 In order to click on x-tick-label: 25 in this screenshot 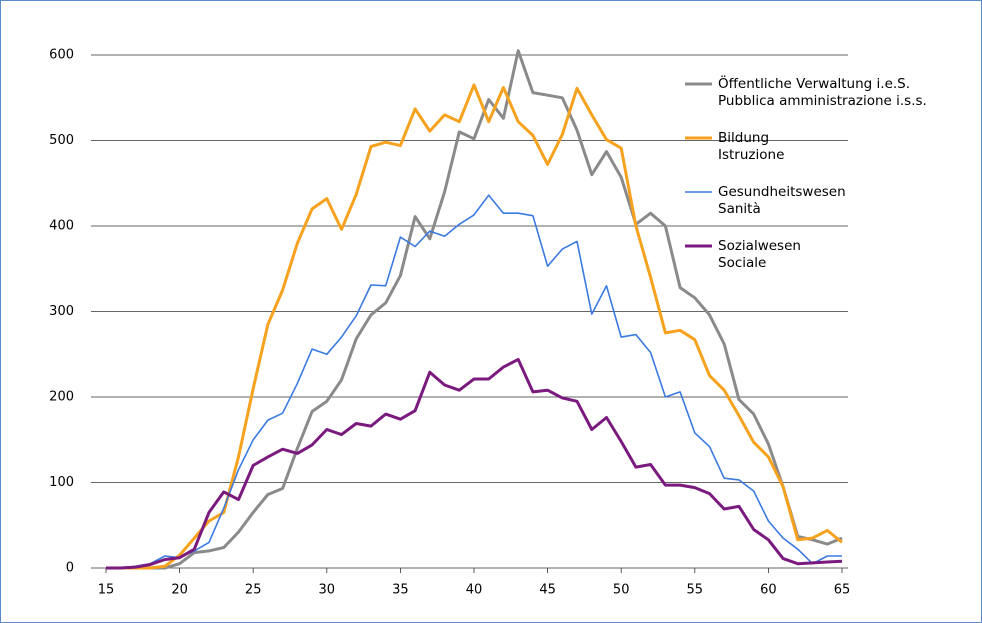, I will do `click(253, 590)`.